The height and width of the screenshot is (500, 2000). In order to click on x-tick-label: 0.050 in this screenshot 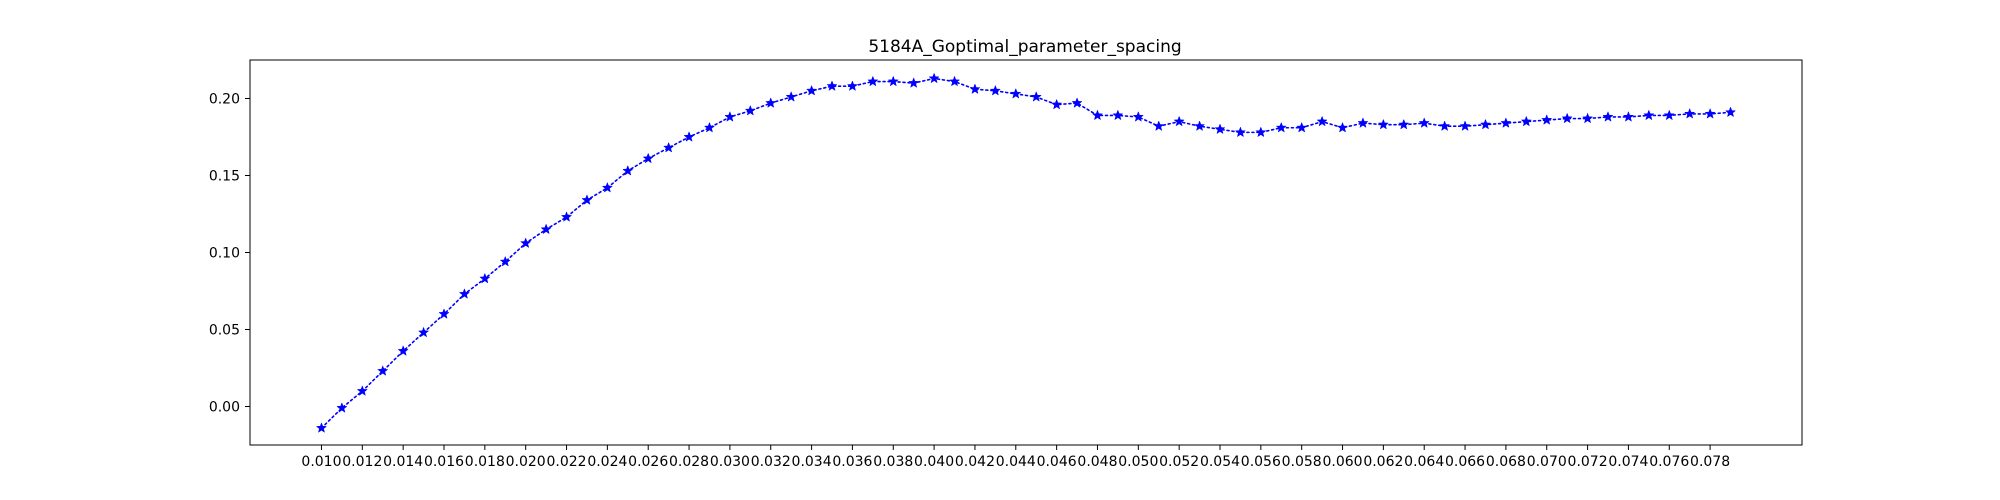, I will do `click(1138, 462)`.